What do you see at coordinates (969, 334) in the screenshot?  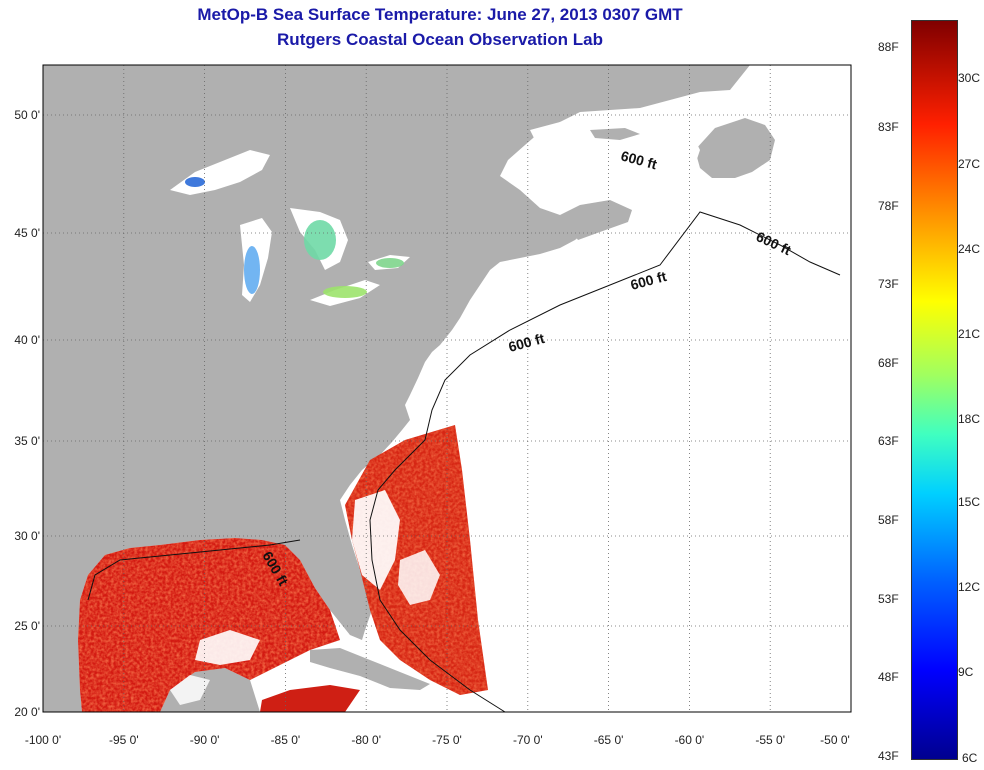 I see `colorbar-c-label: 21C` at bounding box center [969, 334].